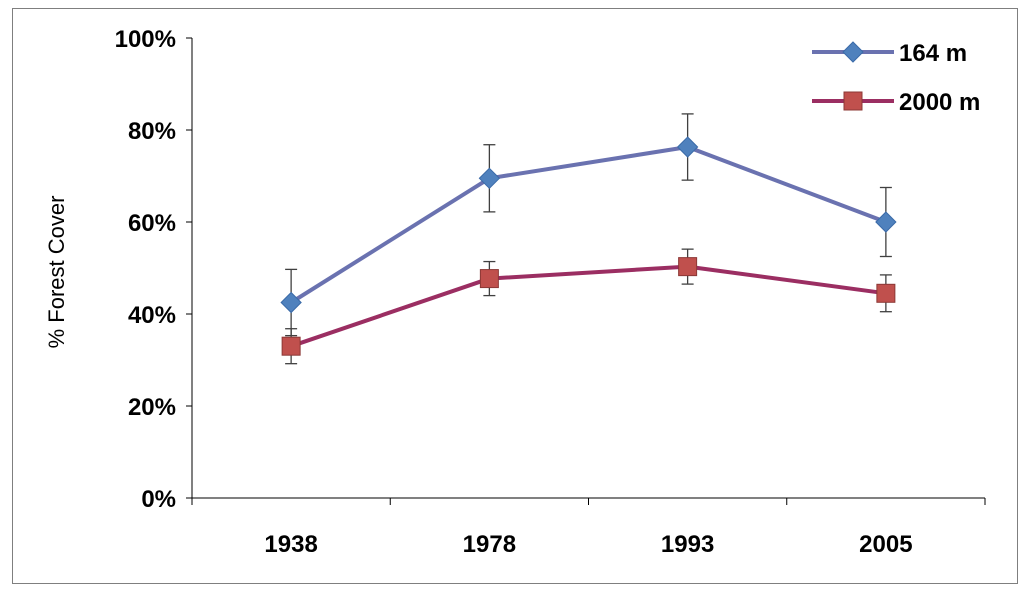  What do you see at coordinates (933, 53) in the screenshot?
I see `legend-label: 164 m` at bounding box center [933, 53].